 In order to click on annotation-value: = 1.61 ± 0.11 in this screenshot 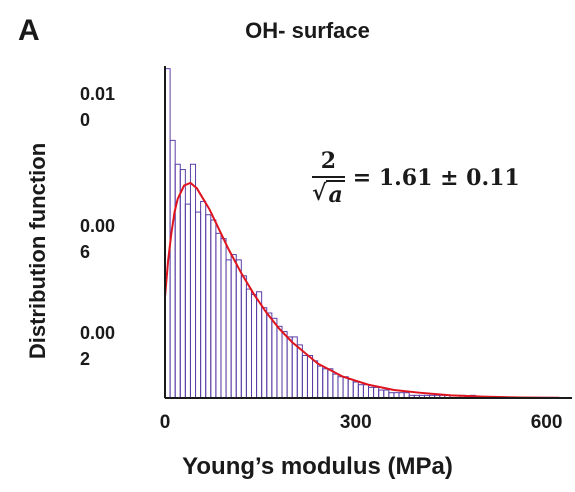, I will do `click(436, 178)`.